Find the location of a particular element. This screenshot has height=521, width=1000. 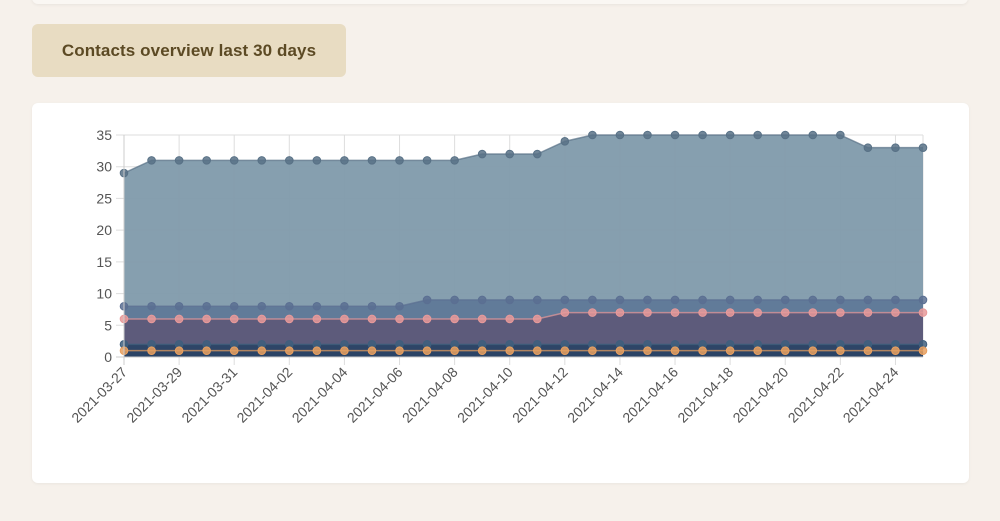

y-tick-label: 5 is located at coordinates (108, 325).